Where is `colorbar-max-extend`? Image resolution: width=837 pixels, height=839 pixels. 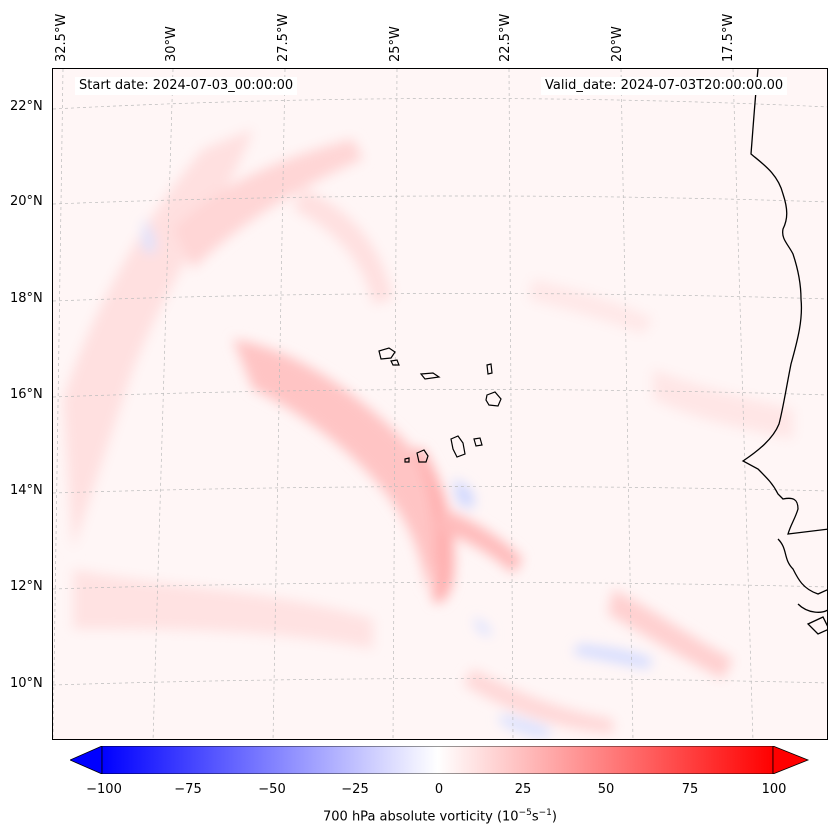 colorbar-max-extend is located at coordinates (791, 760).